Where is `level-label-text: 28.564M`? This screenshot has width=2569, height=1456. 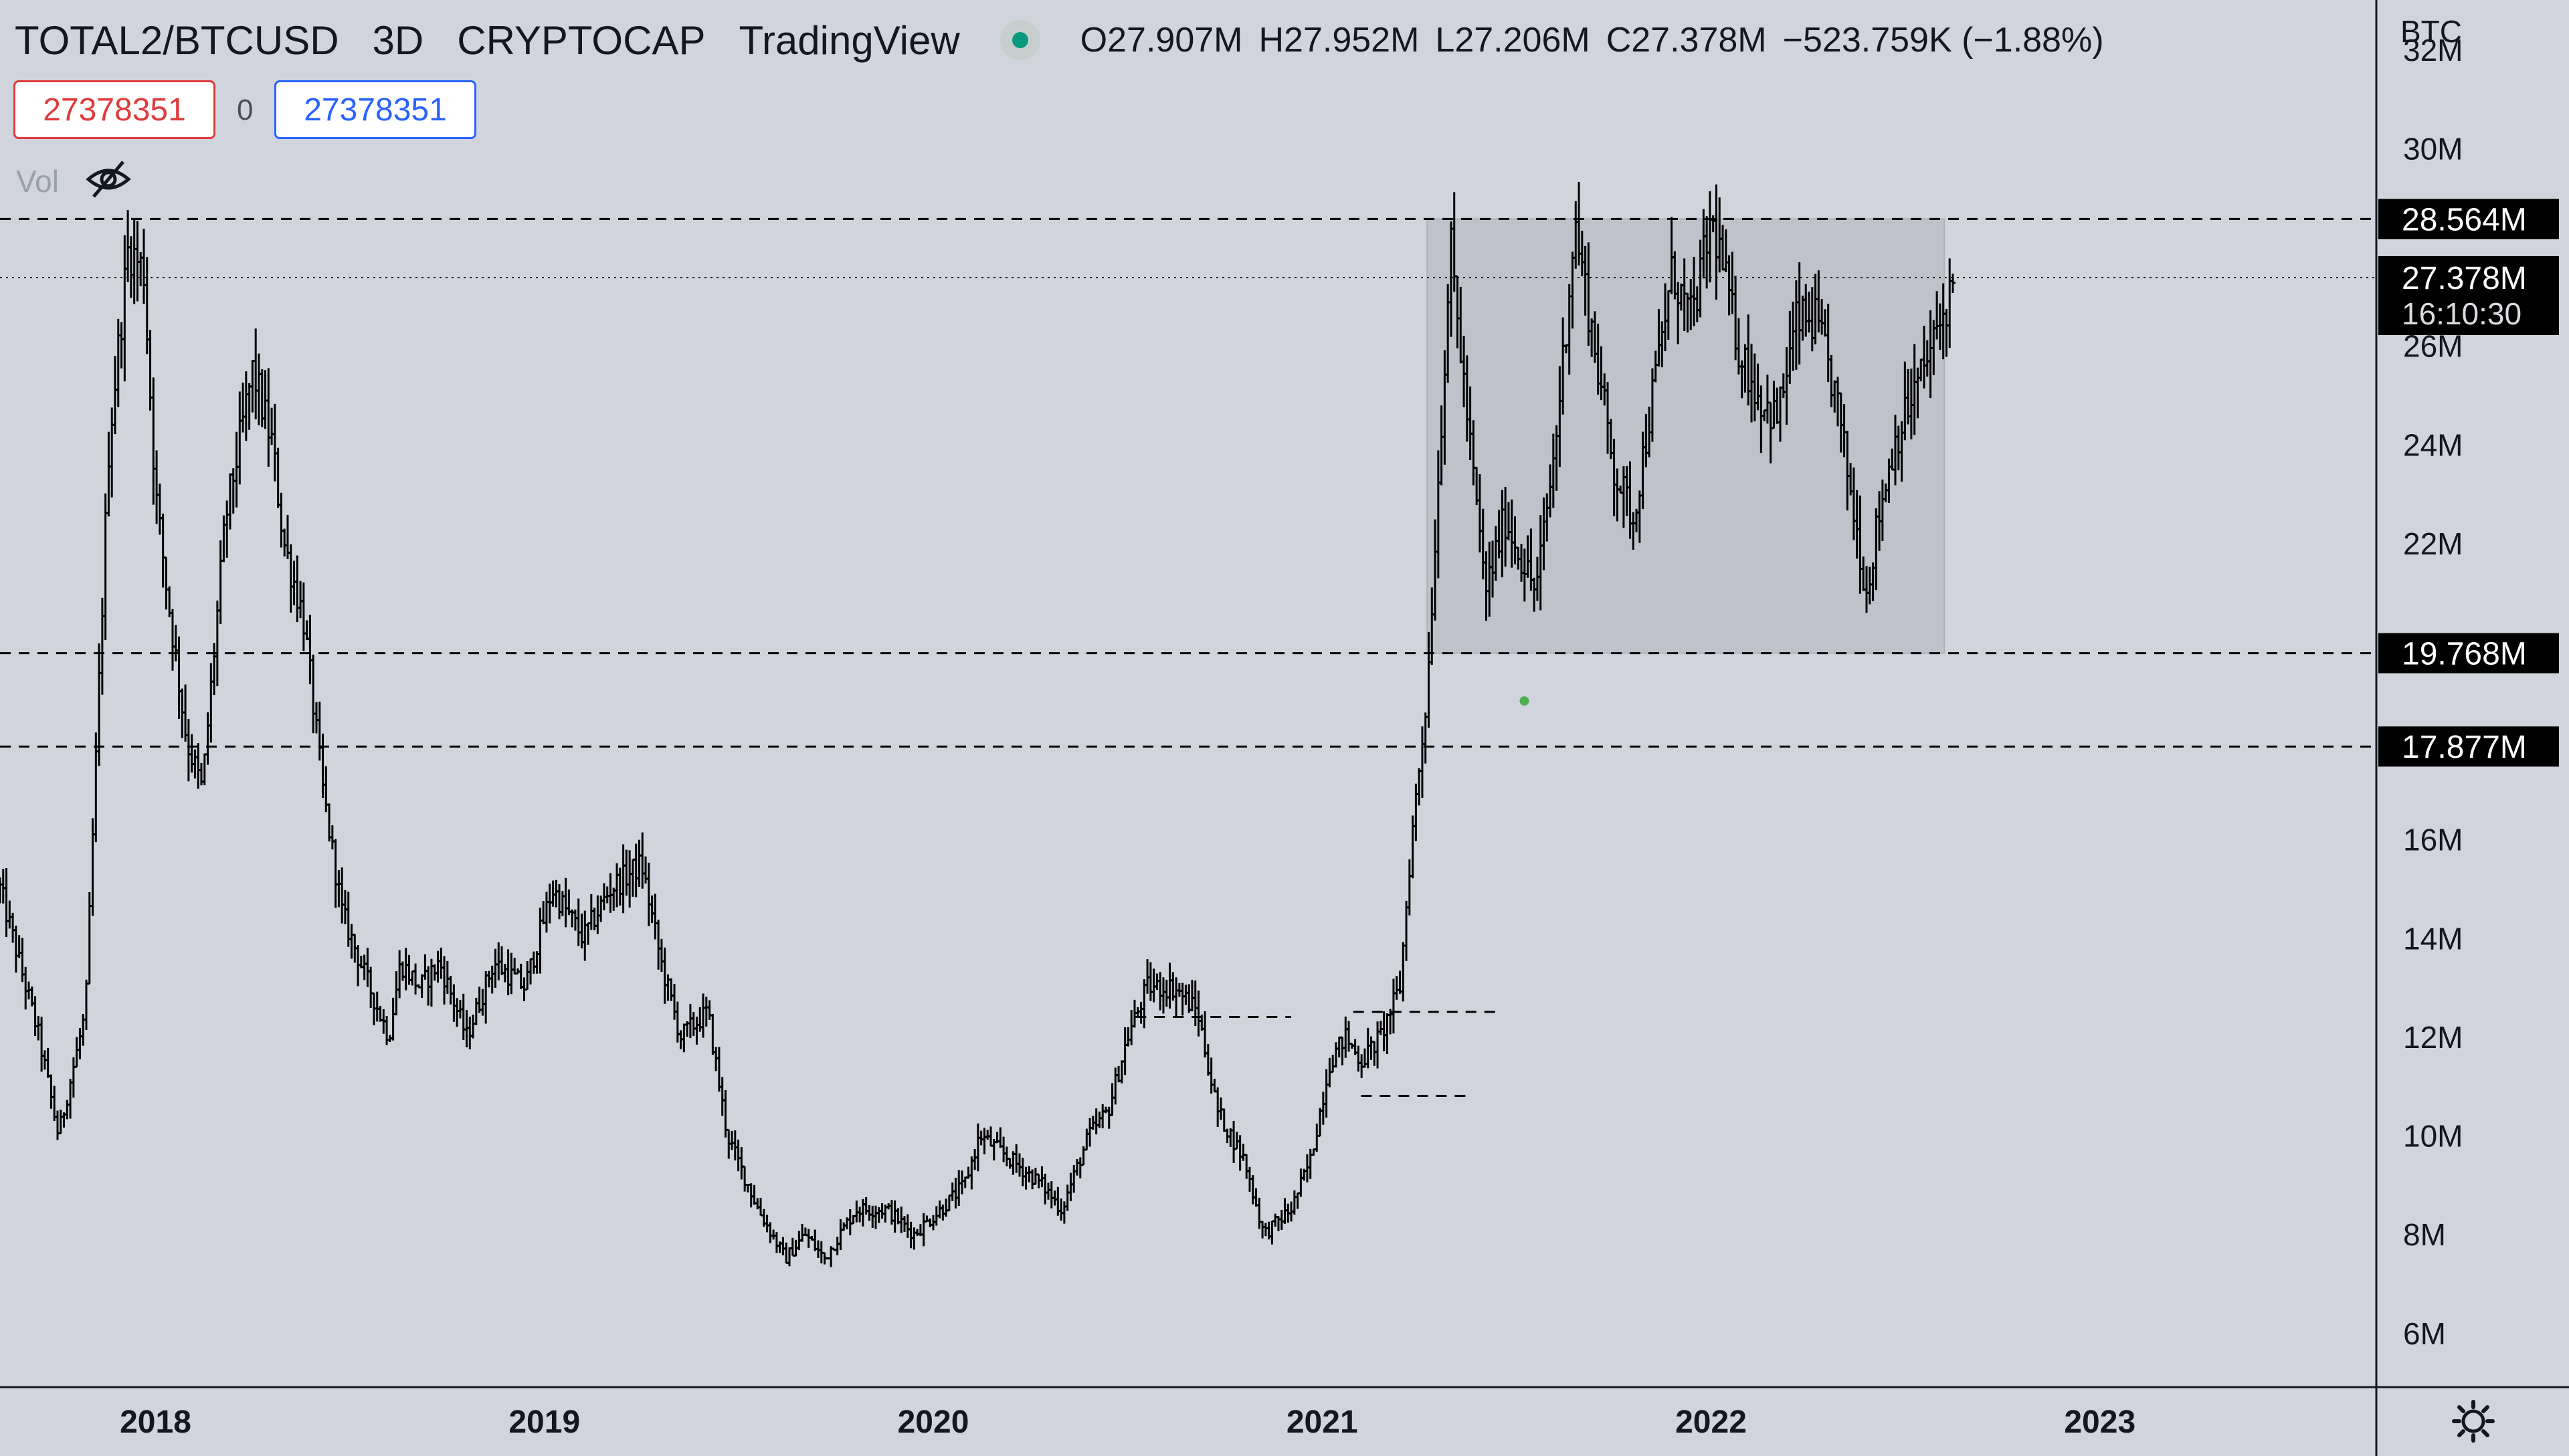
level-label-text: 28.564M is located at coordinates (2464, 219).